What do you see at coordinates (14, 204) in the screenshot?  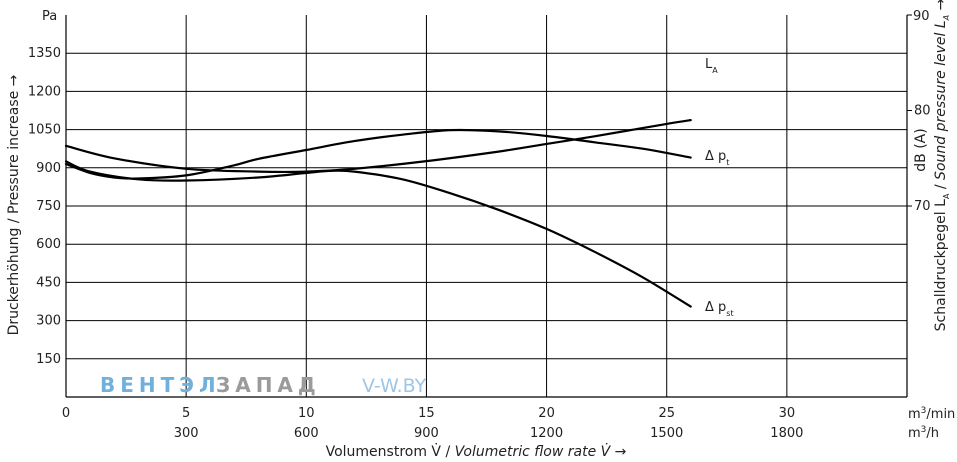 I see `y-axis-left-title: Druckerhöhung / Pressure increase →` at bounding box center [14, 204].